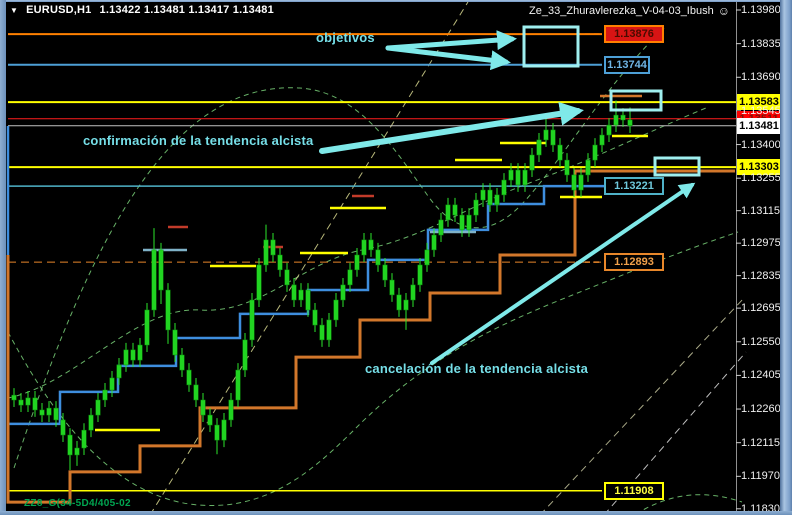  What do you see at coordinates (59, 10) in the screenshot?
I see `symbol-timeframe-label: EURUSD,H1` at bounding box center [59, 10].